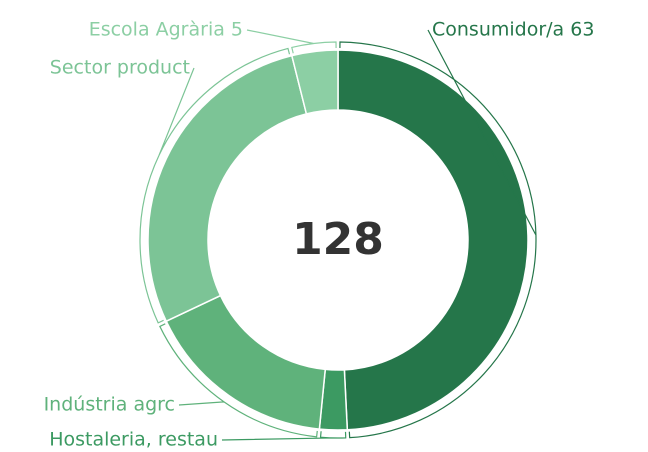 Image resolution: width=648 pixels, height=452 pixels. What do you see at coordinates (120, 68) in the screenshot?
I see `segment-label: Sector product` at bounding box center [120, 68].